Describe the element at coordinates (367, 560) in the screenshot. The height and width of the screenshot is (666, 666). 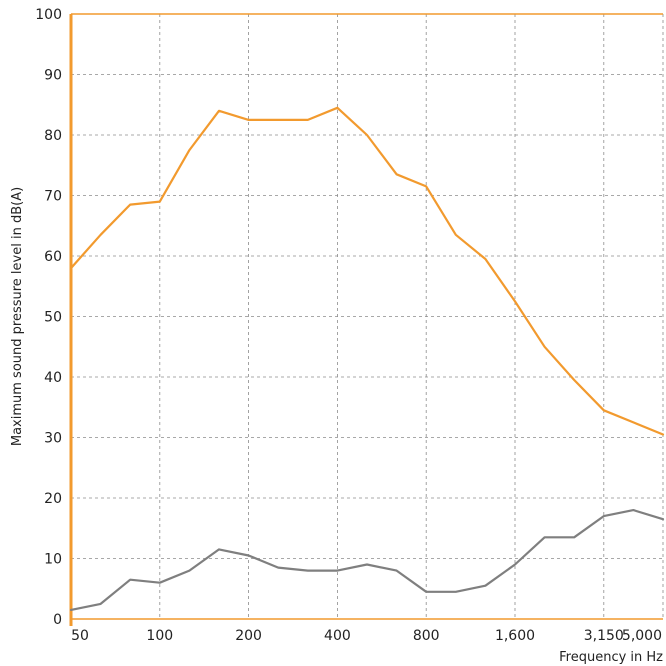
I see `series-line-gray` at that location.